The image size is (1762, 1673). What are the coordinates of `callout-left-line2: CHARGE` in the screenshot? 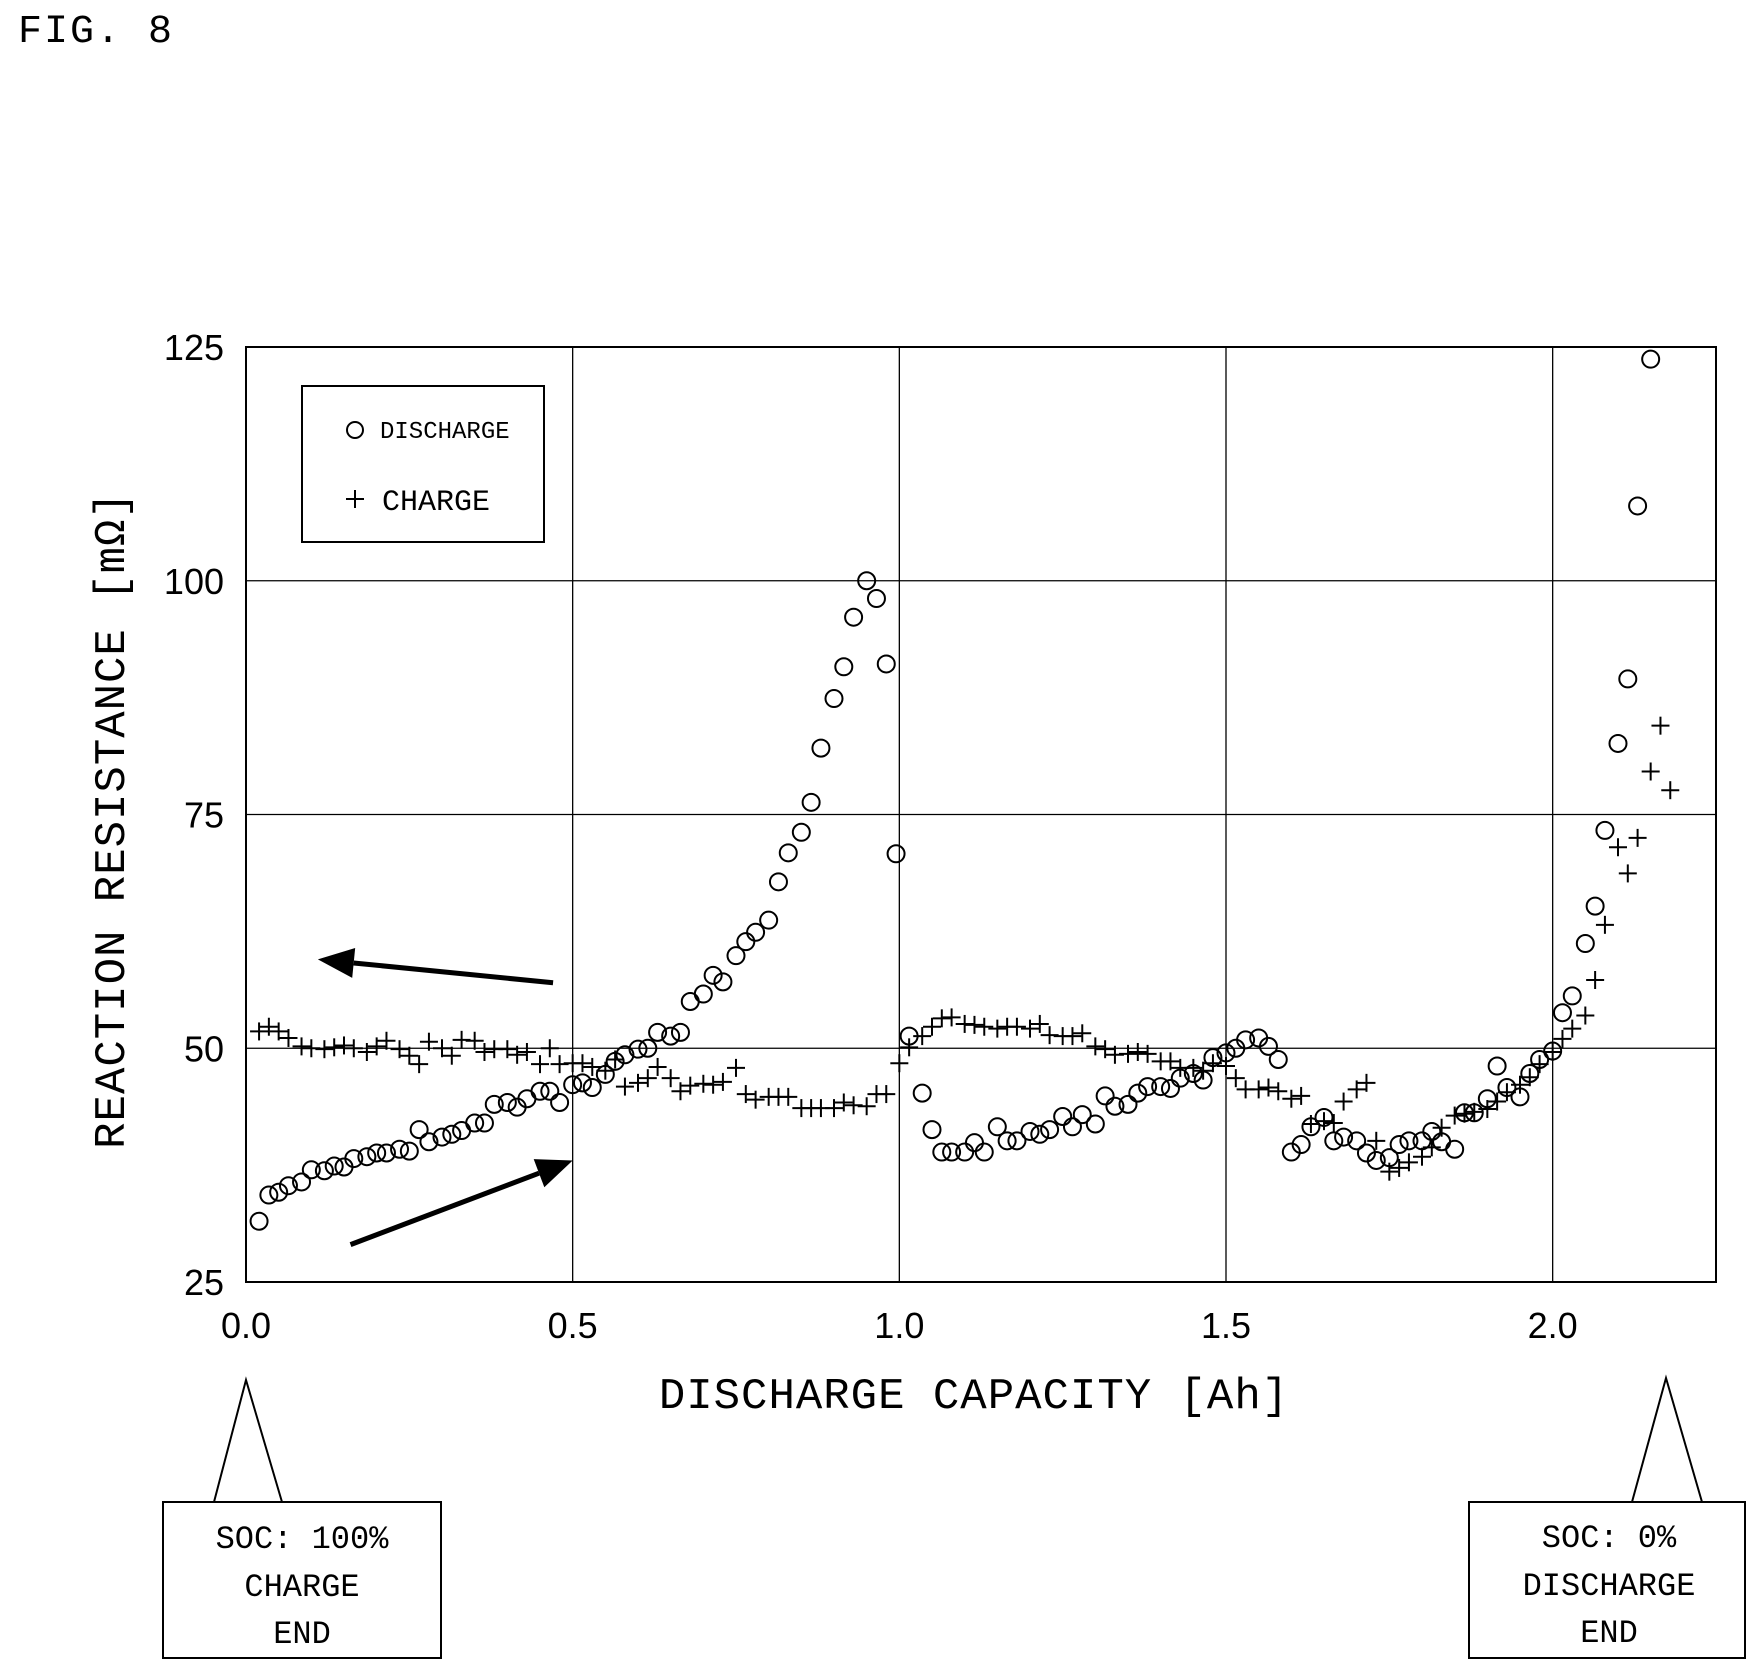 It's located at (301, 1587).